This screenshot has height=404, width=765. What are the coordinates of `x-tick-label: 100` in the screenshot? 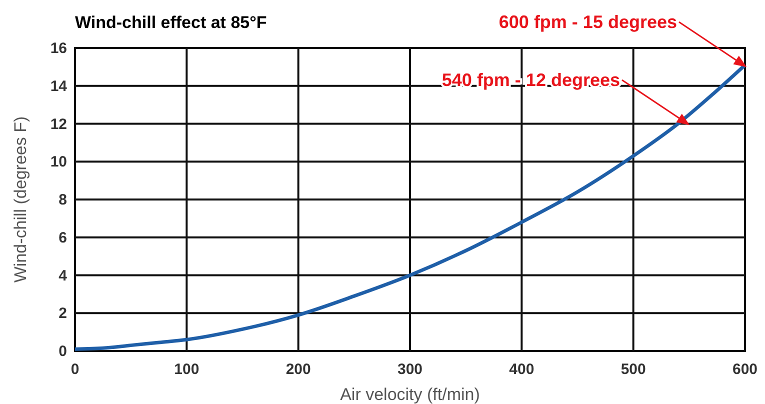 It's located at (187, 369).